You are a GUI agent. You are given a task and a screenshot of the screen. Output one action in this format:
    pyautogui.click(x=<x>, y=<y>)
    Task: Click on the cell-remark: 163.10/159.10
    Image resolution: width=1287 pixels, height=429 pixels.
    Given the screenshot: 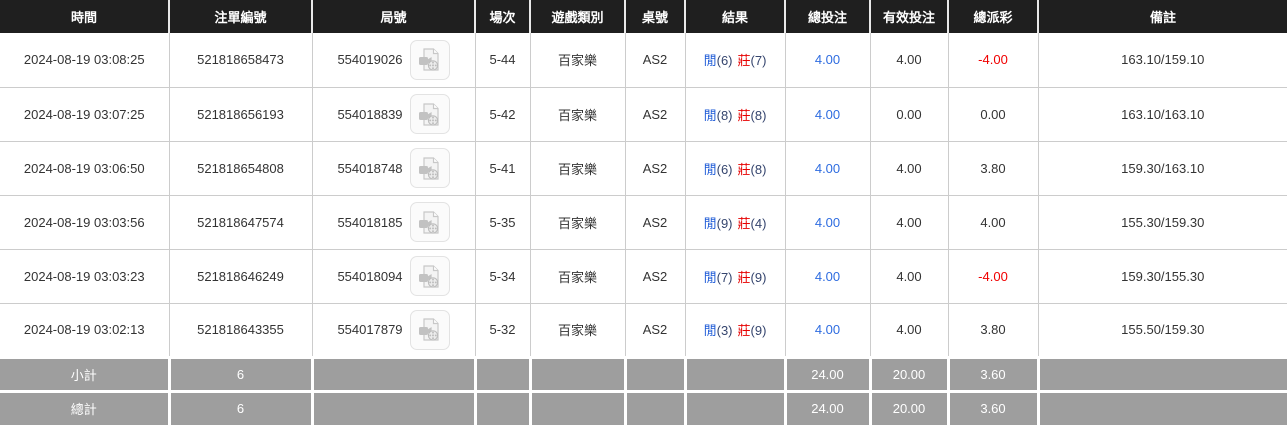 What is the action you would take?
    pyautogui.click(x=1162, y=60)
    